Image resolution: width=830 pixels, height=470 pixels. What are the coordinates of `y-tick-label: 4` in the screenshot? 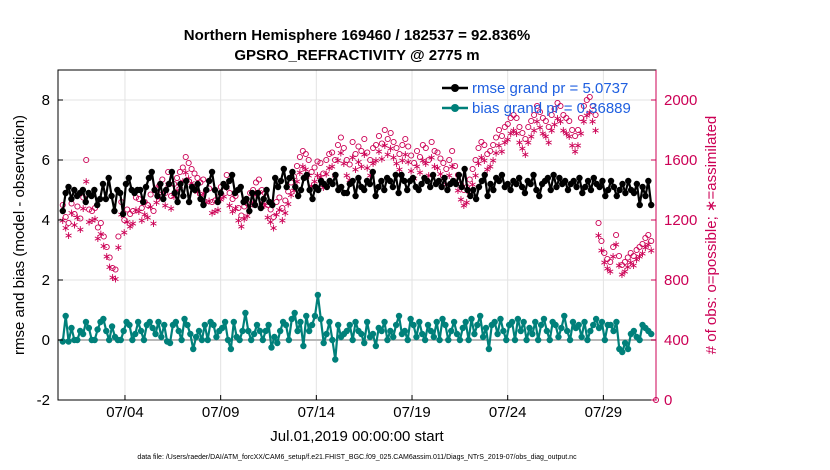 It's located at (46, 220).